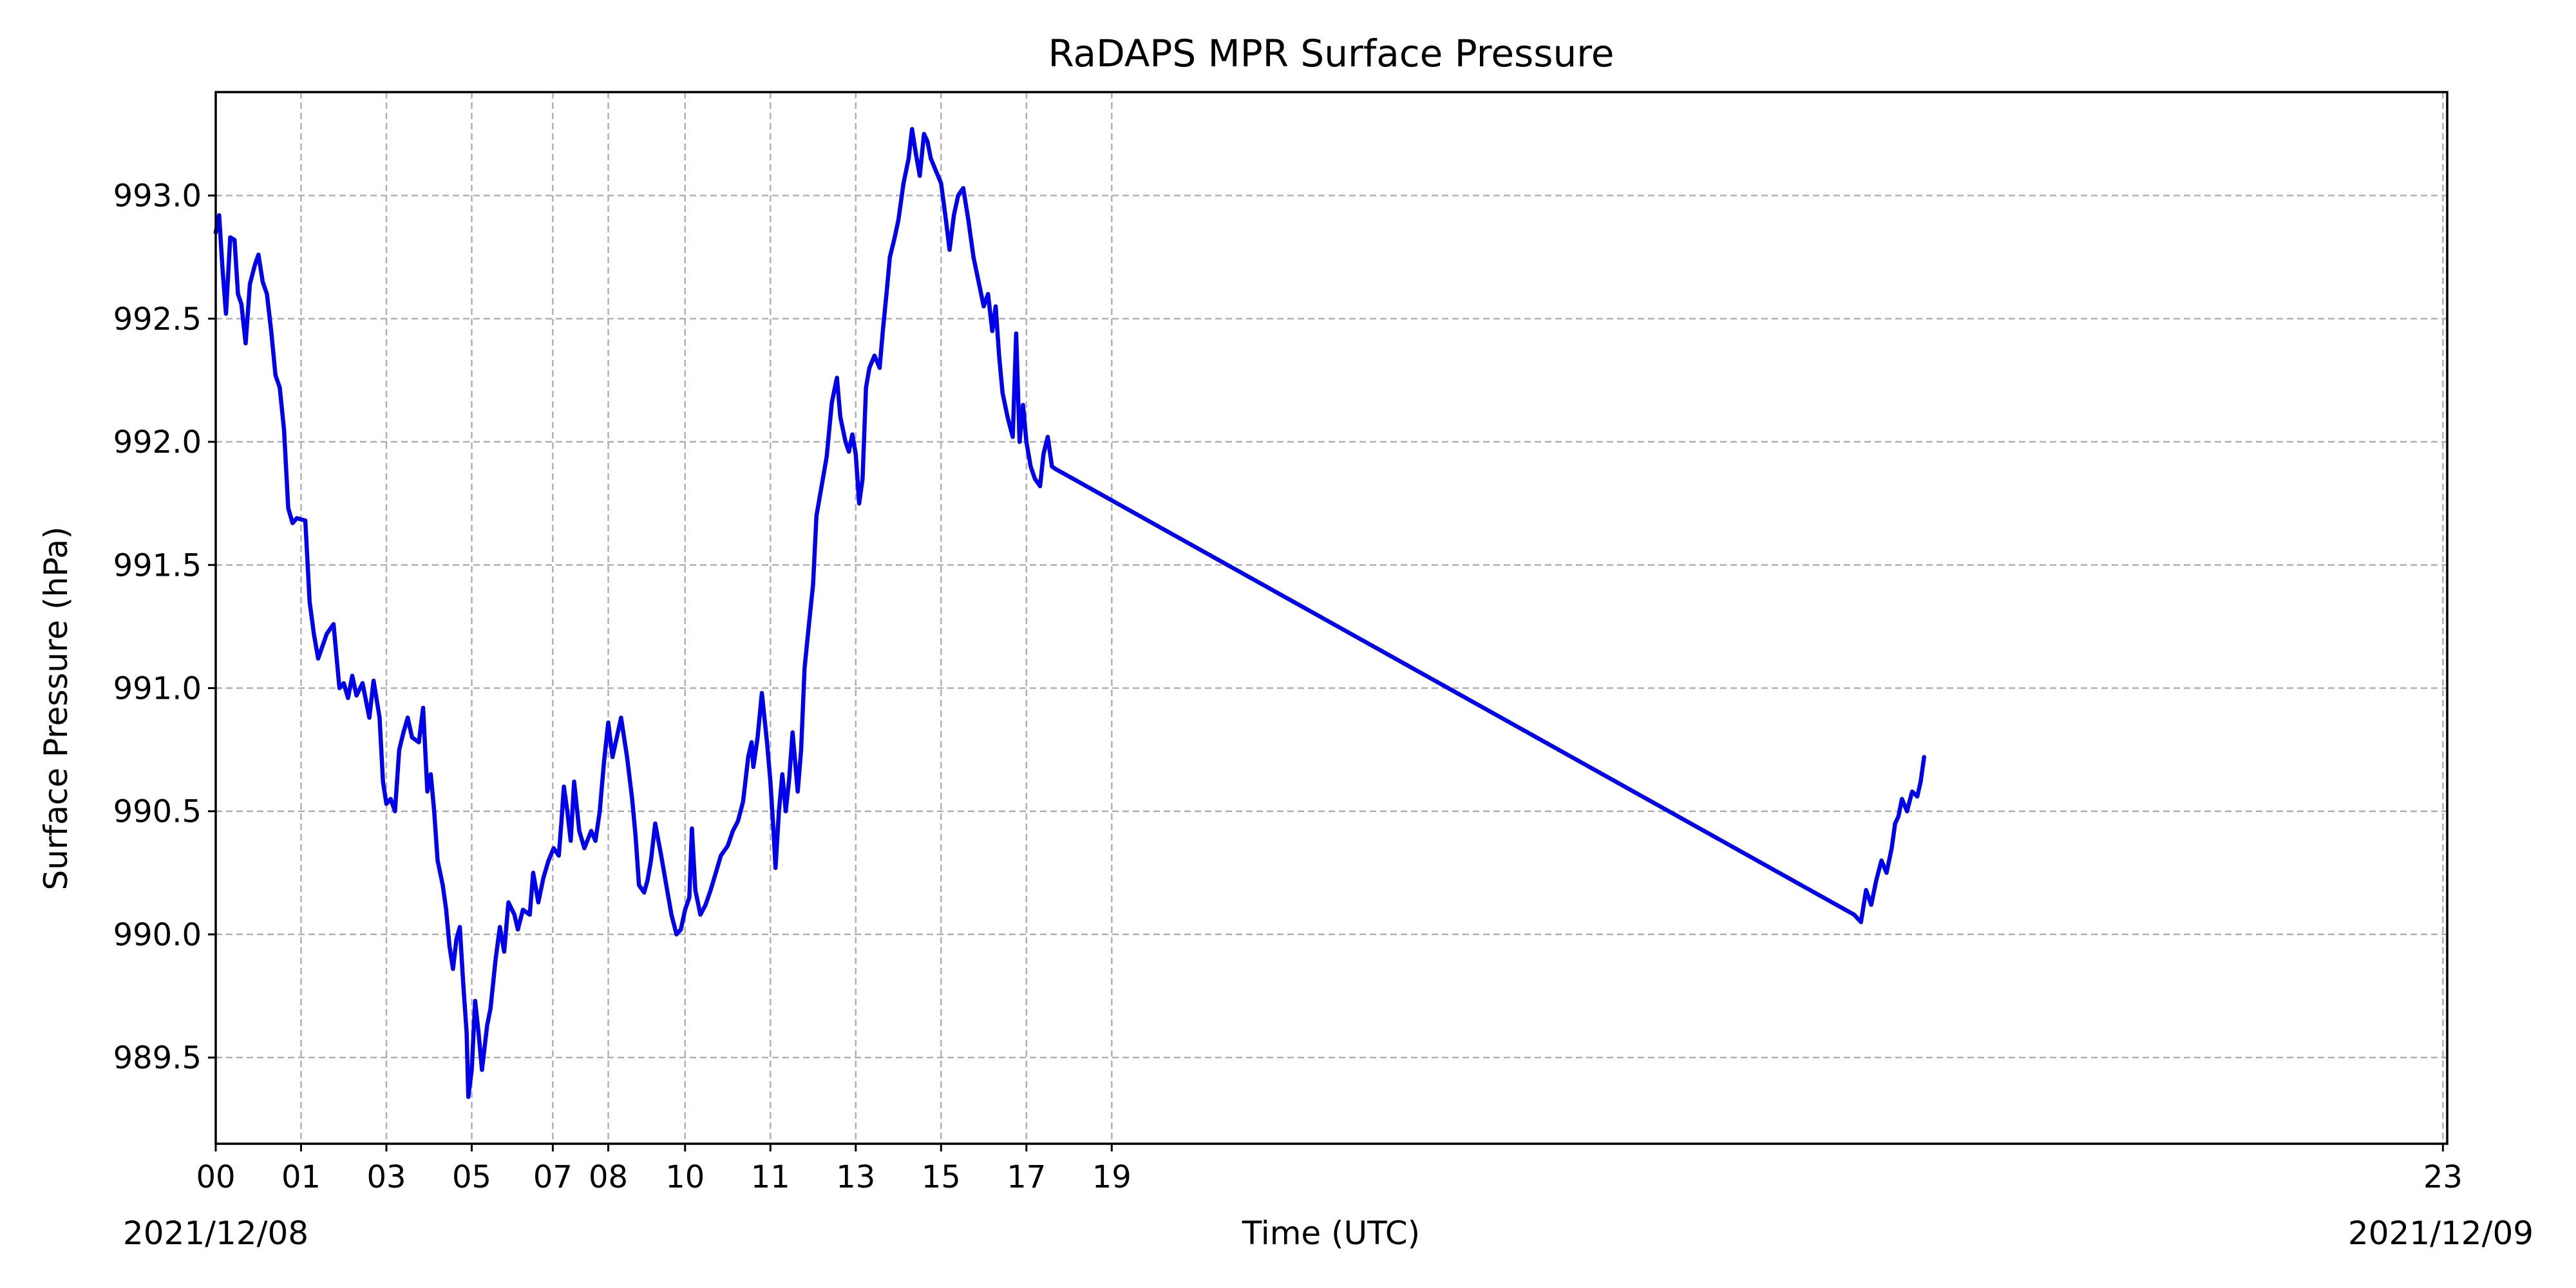 This screenshot has height=1288, width=2576. Describe the element at coordinates (157, 688) in the screenshot. I see `y-tick-label: 991.0` at that location.